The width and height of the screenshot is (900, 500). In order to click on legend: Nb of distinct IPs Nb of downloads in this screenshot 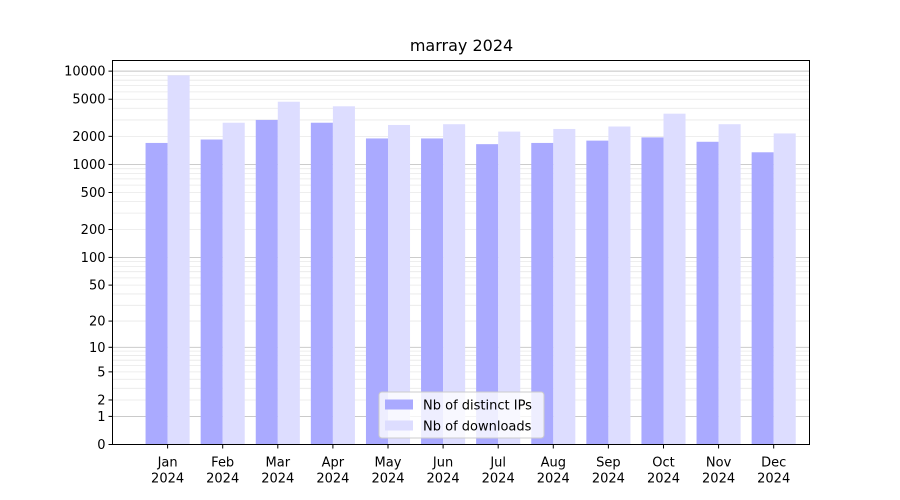, I will do `click(461, 415)`.